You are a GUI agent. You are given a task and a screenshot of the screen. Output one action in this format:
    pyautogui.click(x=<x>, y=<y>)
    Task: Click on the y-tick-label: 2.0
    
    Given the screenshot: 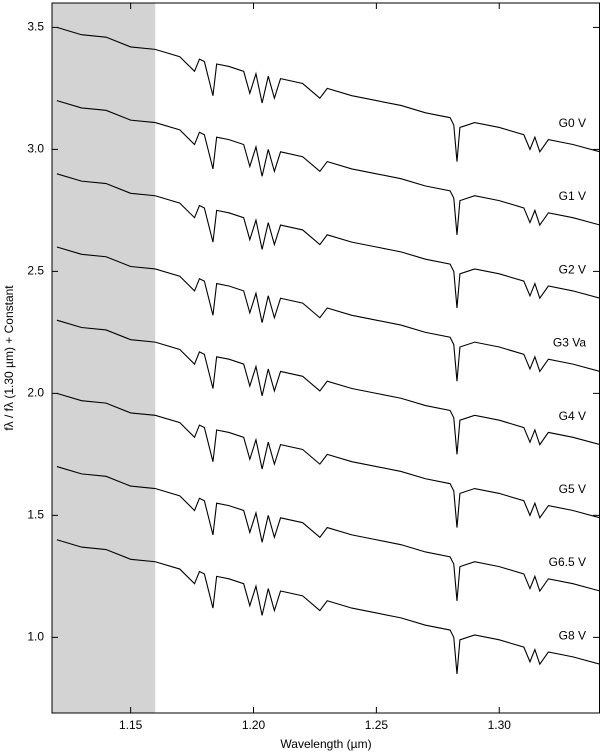 What is the action you would take?
    pyautogui.click(x=35, y=393)
    